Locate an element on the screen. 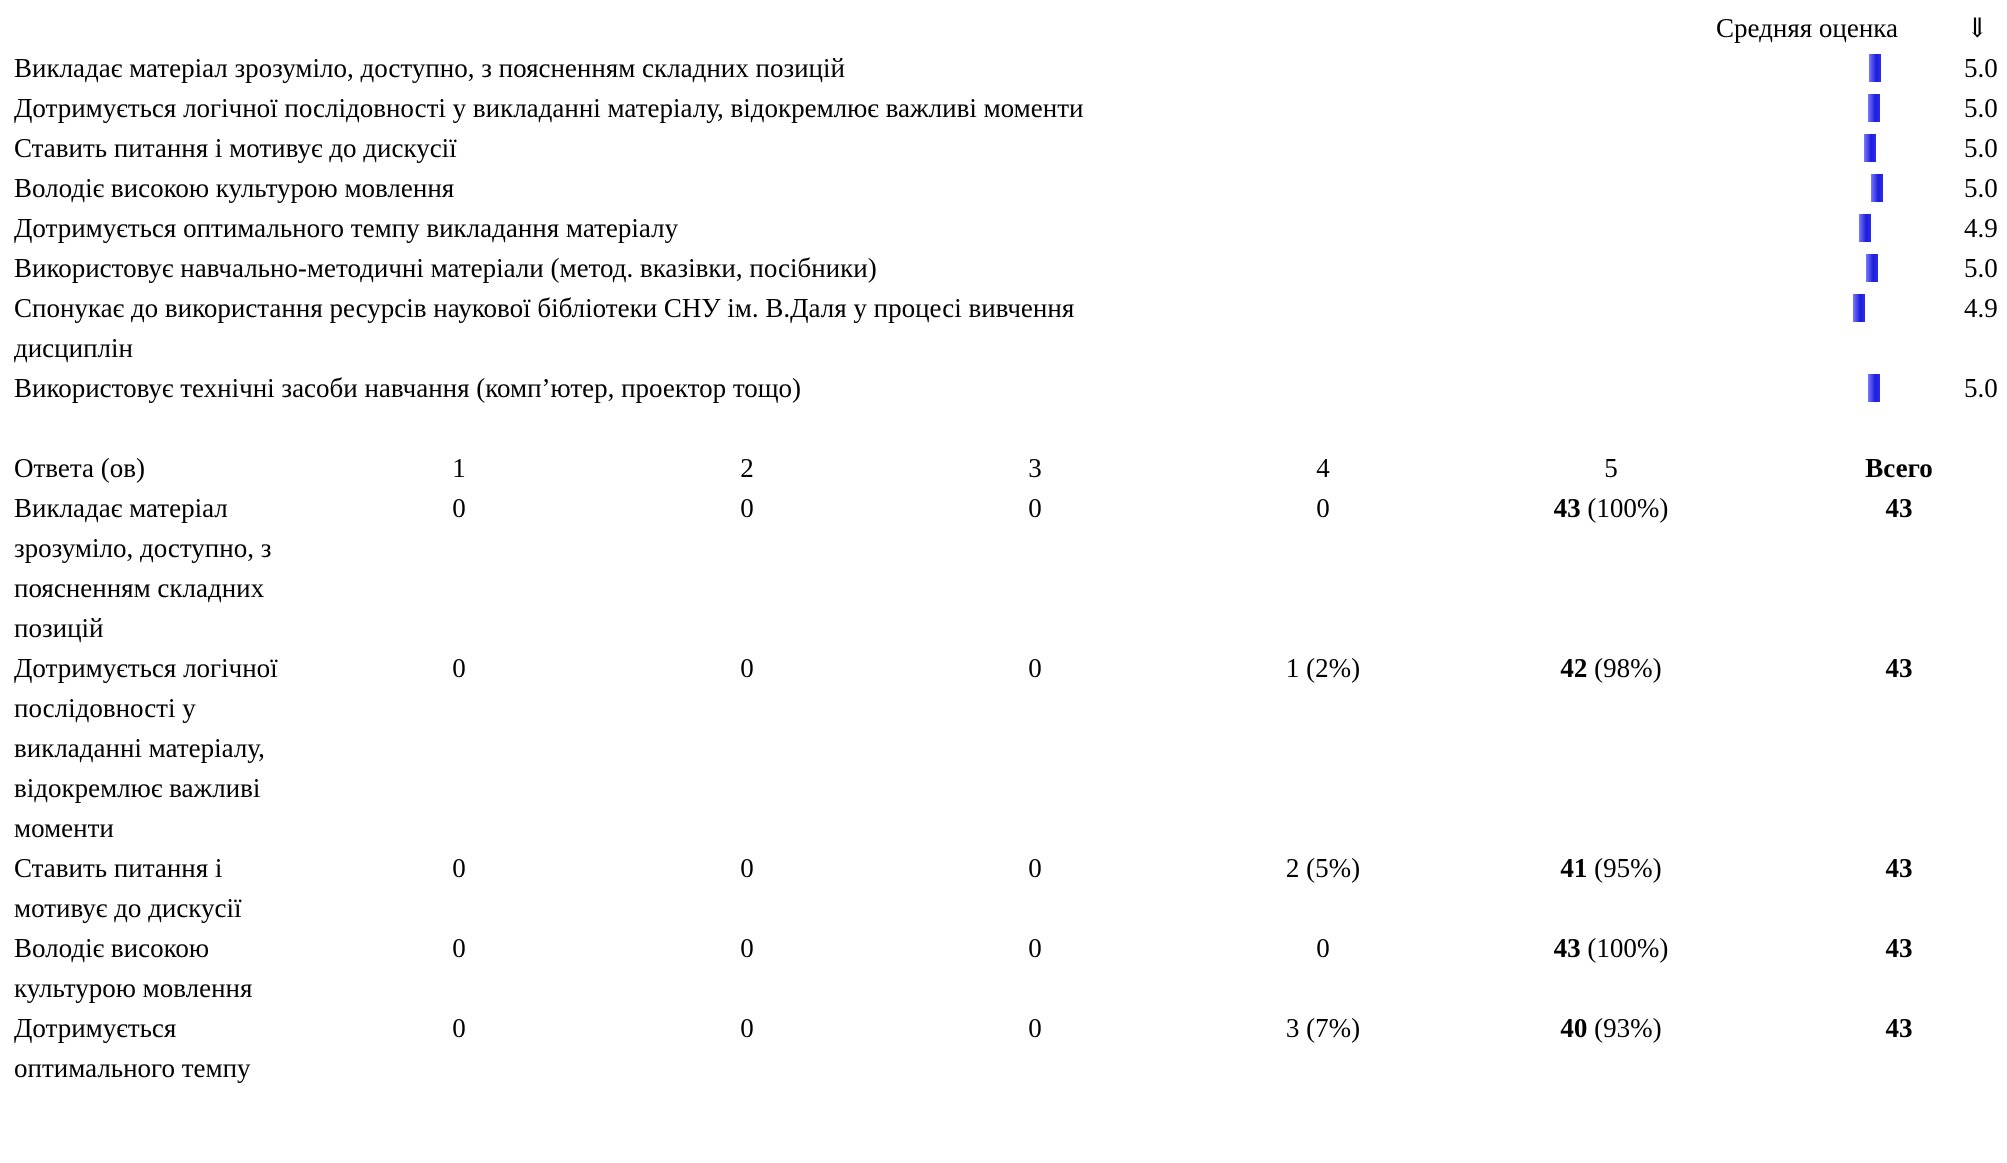 This screenshot has height=1163, width=2007. count-5-percent: (93%) is located at coordinates (1628, 1028).